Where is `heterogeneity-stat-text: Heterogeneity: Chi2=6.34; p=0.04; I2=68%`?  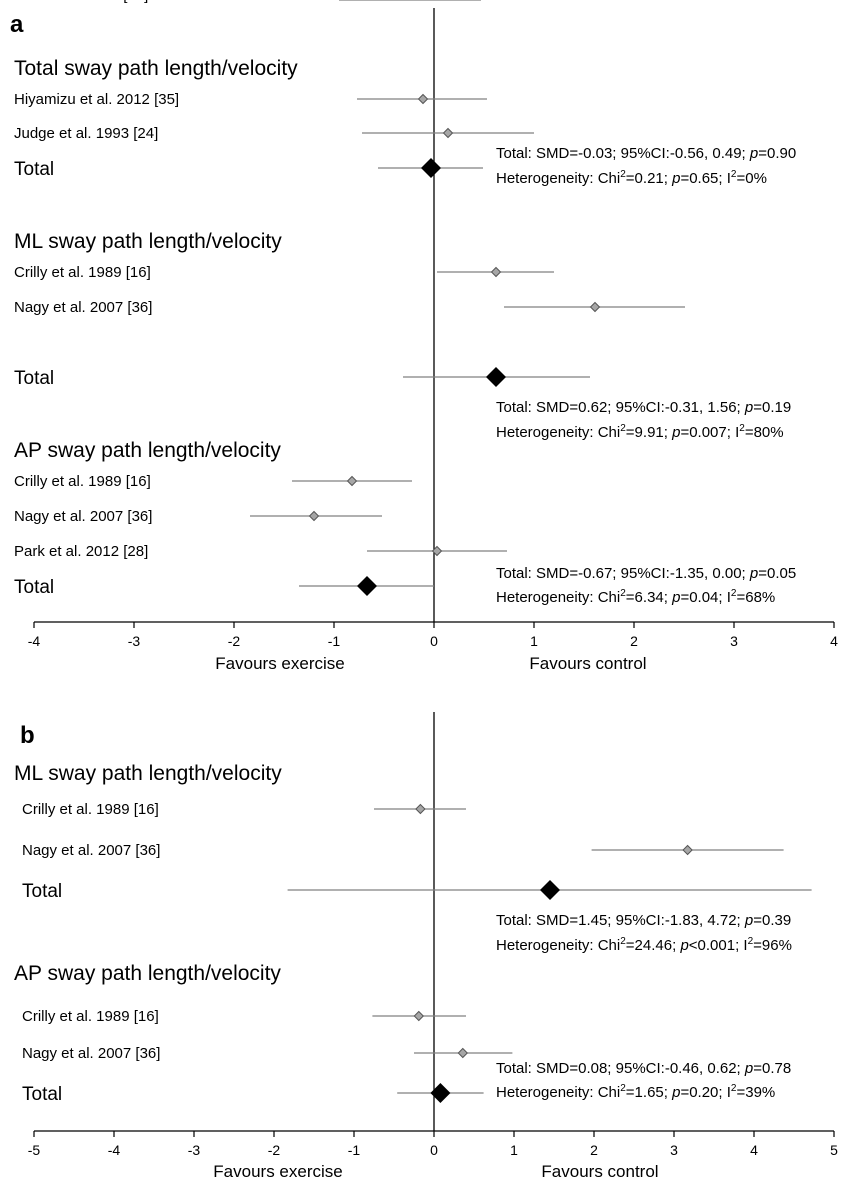
heterogeneity-stat-text: Heterogeneity: Chi2=6.34; p=0.04; I2=68% is located at coordinates (635, 597).